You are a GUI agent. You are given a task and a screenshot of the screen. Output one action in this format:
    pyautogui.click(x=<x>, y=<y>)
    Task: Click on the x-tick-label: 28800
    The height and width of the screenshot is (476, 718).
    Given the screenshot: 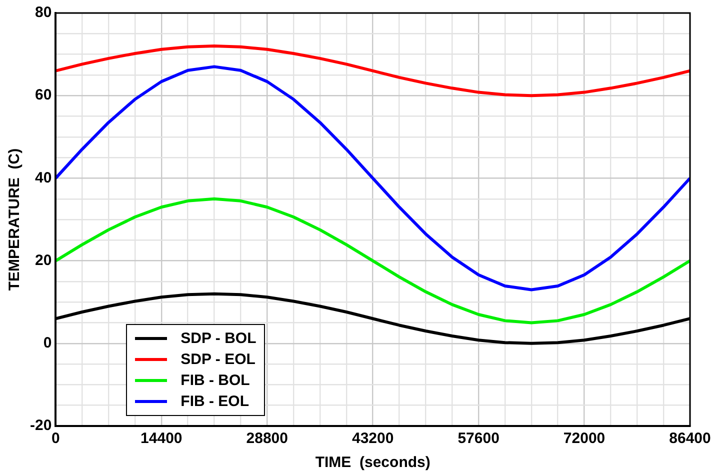 What is the action you would take?
    pyautogui.click(x=267, y=439)
    